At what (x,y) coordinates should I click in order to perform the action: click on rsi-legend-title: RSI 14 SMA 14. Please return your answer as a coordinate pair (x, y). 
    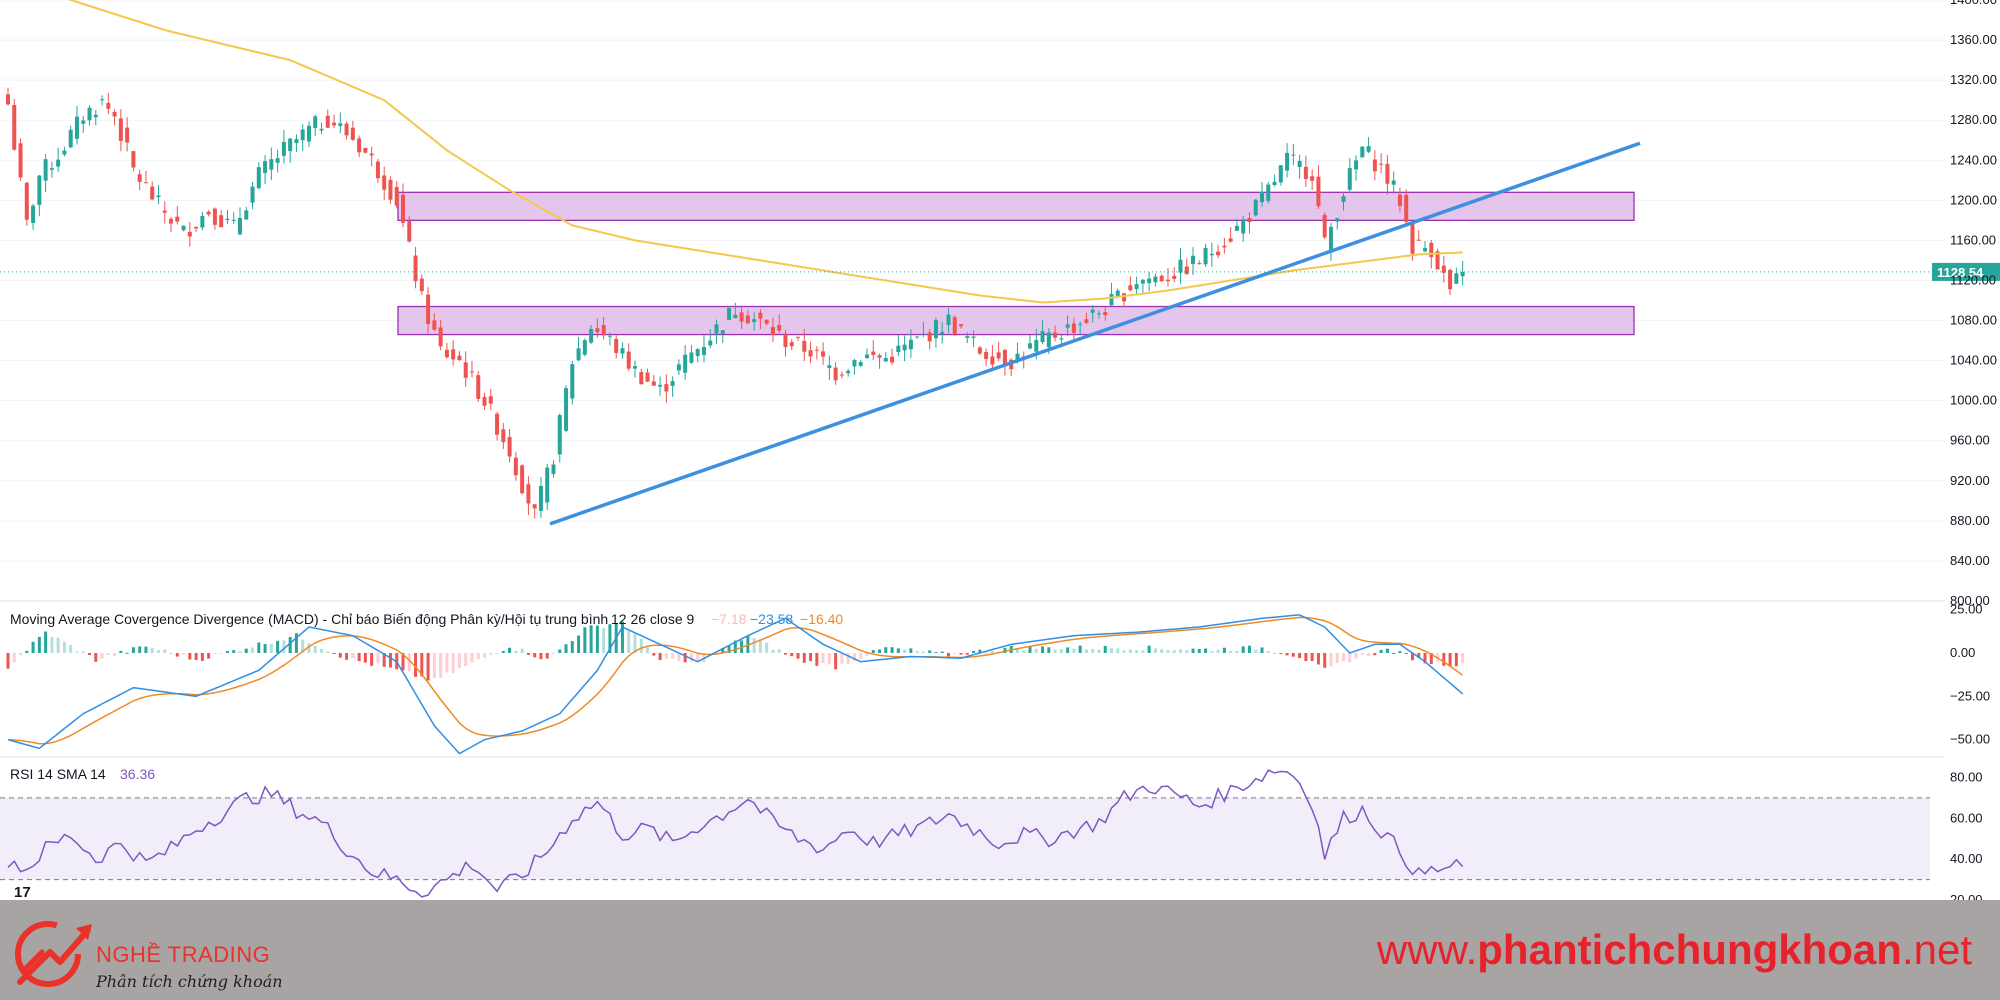
    Looking at the image, I should click on (58, 774).